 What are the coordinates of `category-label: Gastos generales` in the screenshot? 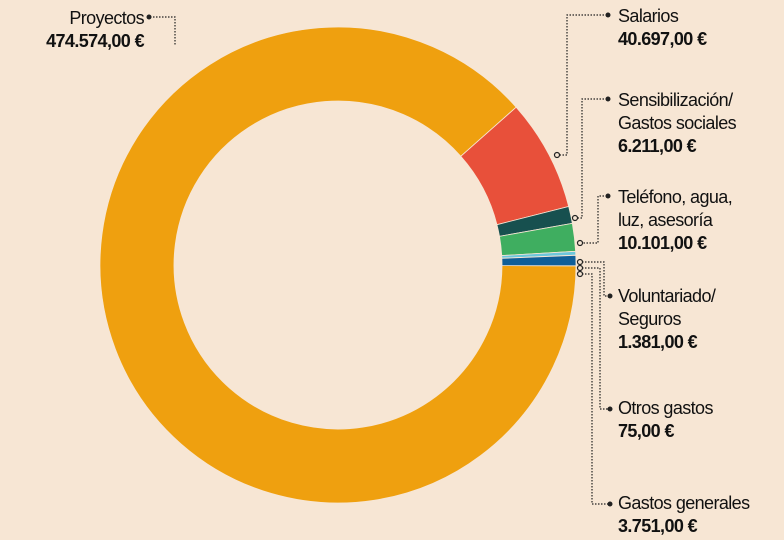 It's located at (684, 503).